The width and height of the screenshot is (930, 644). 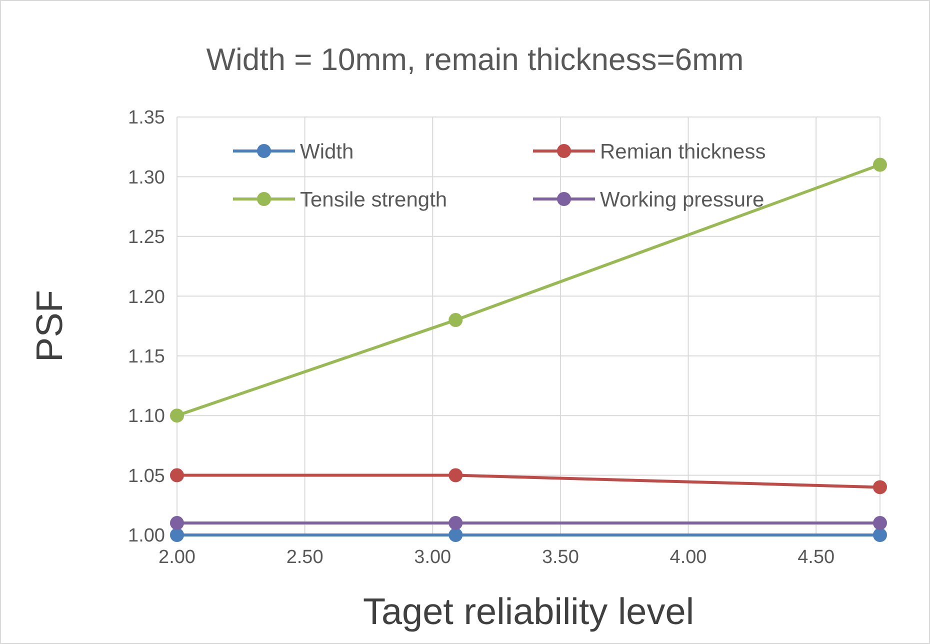 I want to click on legend-label: Width, so click(x=327, y=152).